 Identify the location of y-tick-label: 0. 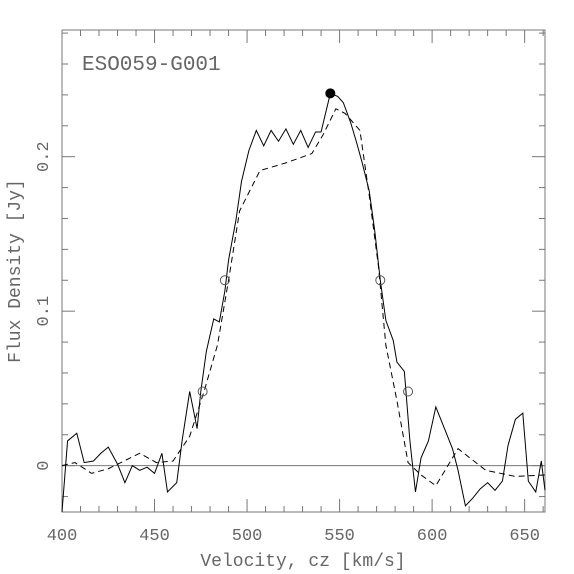
(44, 466).